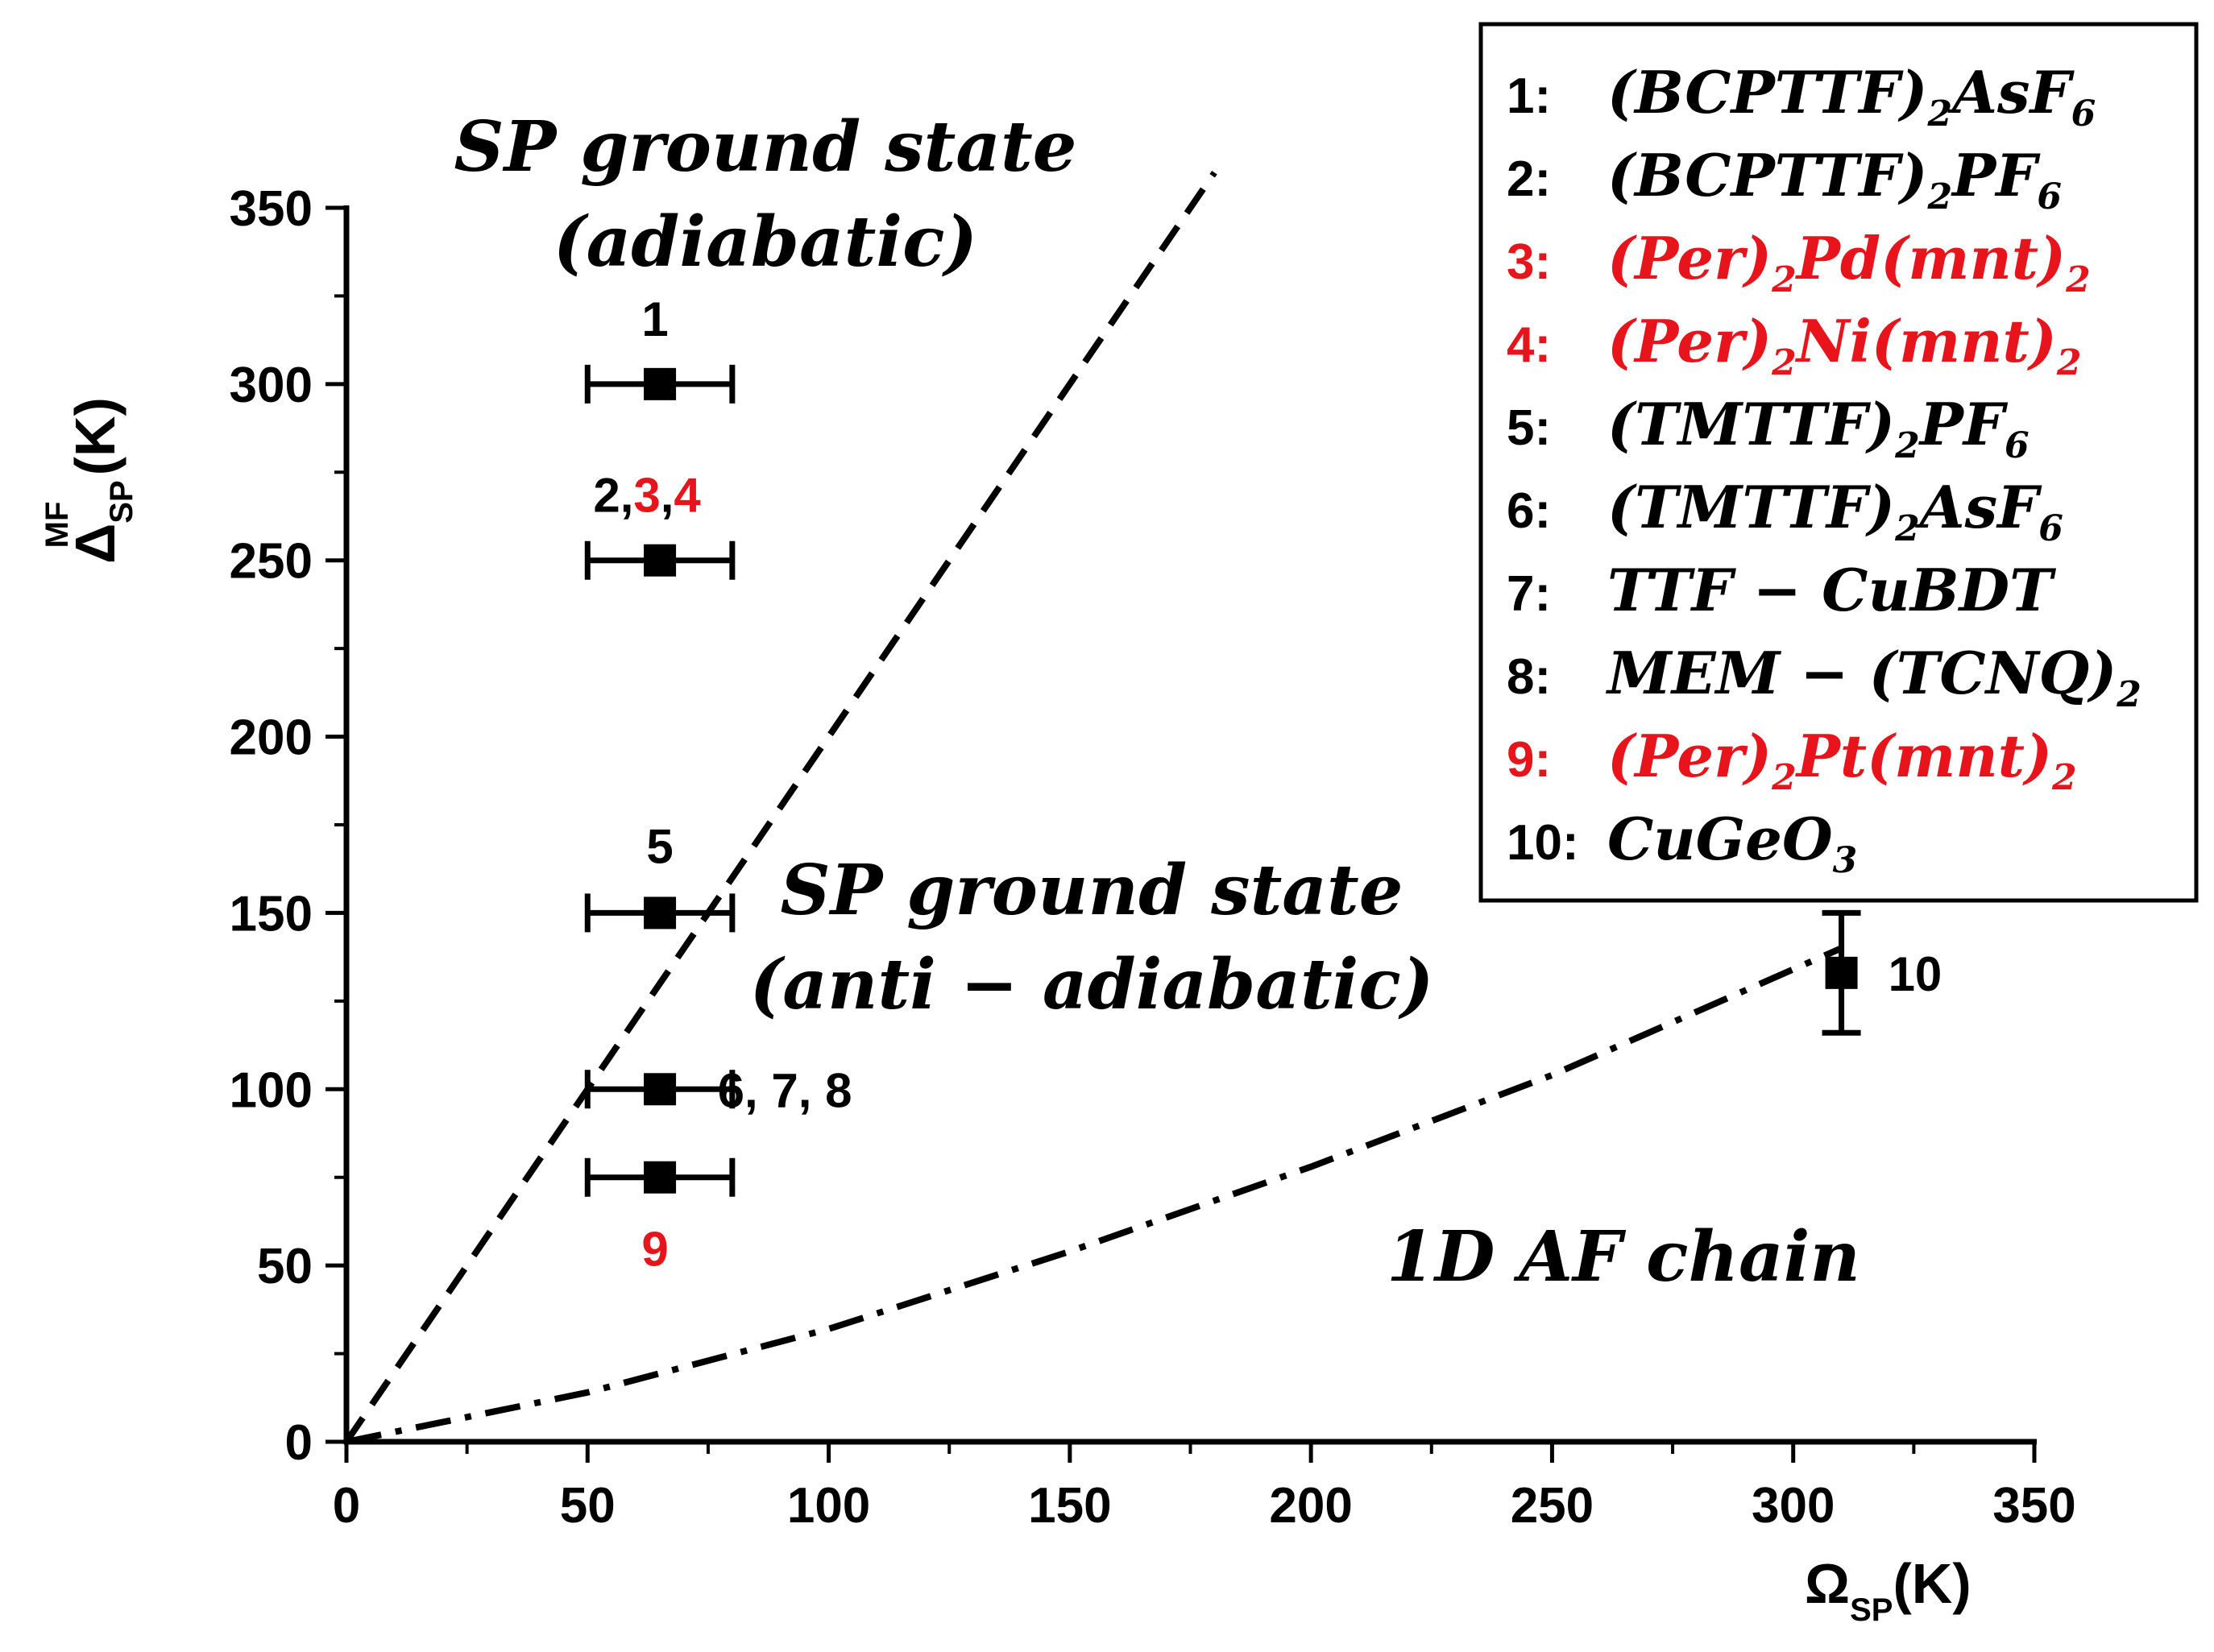 This screenshot has width=2214, height=1652. I want to click on legend-item-formula: (TMTTF)2PF6, so click(1819, 428).